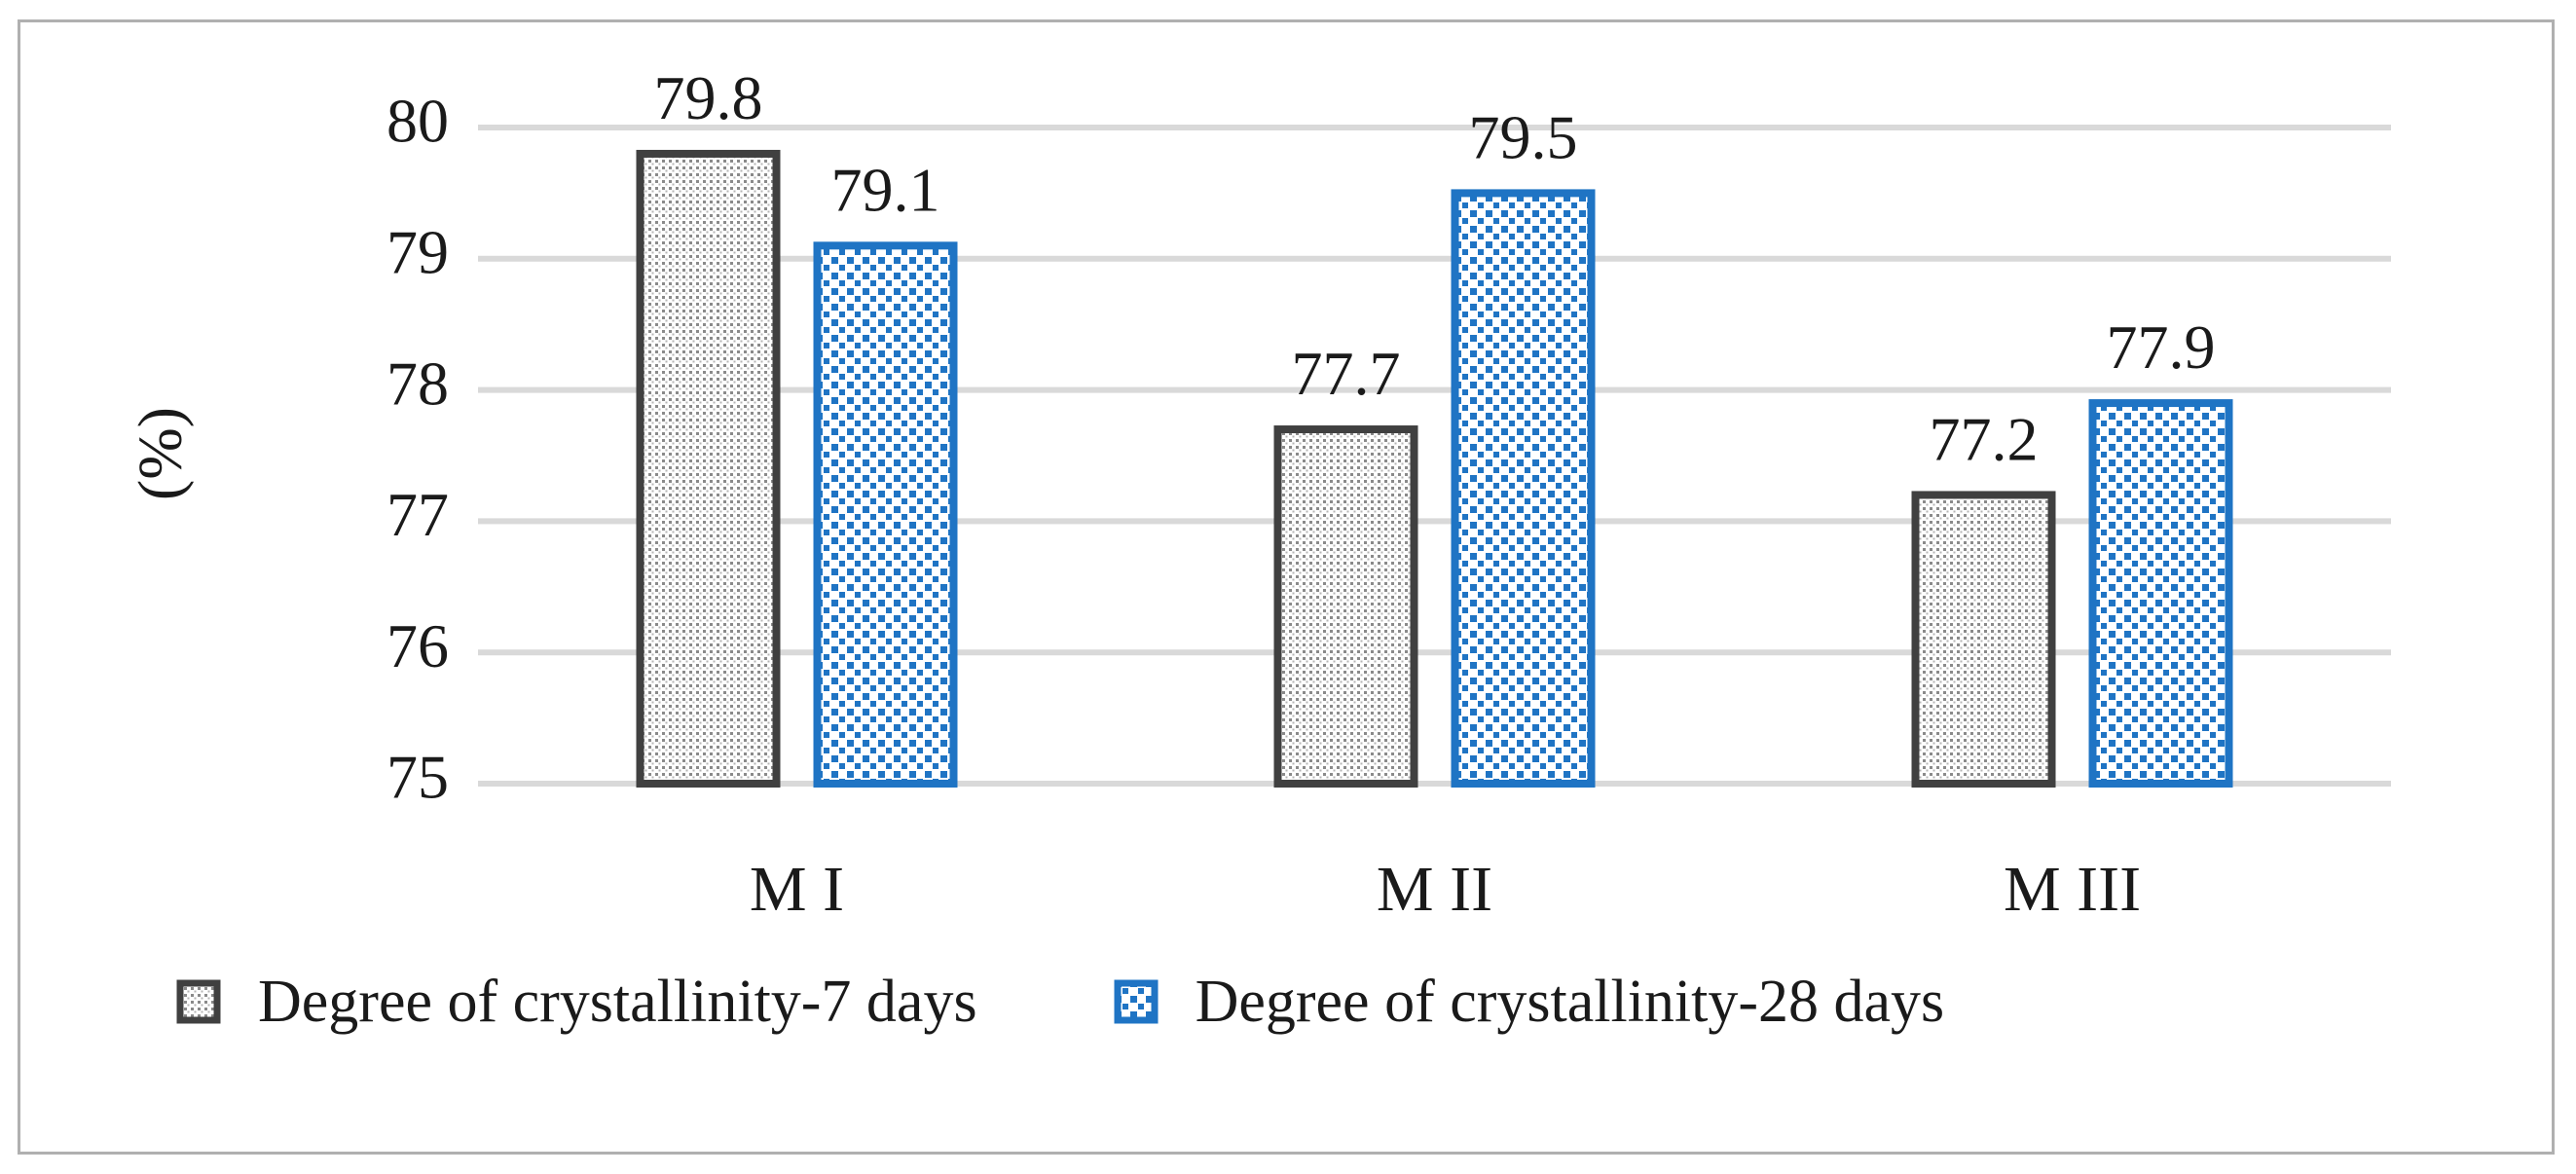 This screenshot has width=2576, height=1174. Describe the element at coordinates (1434, 890) in the screenshot. I see `x-tick-label-m-ii: M II` at that location.